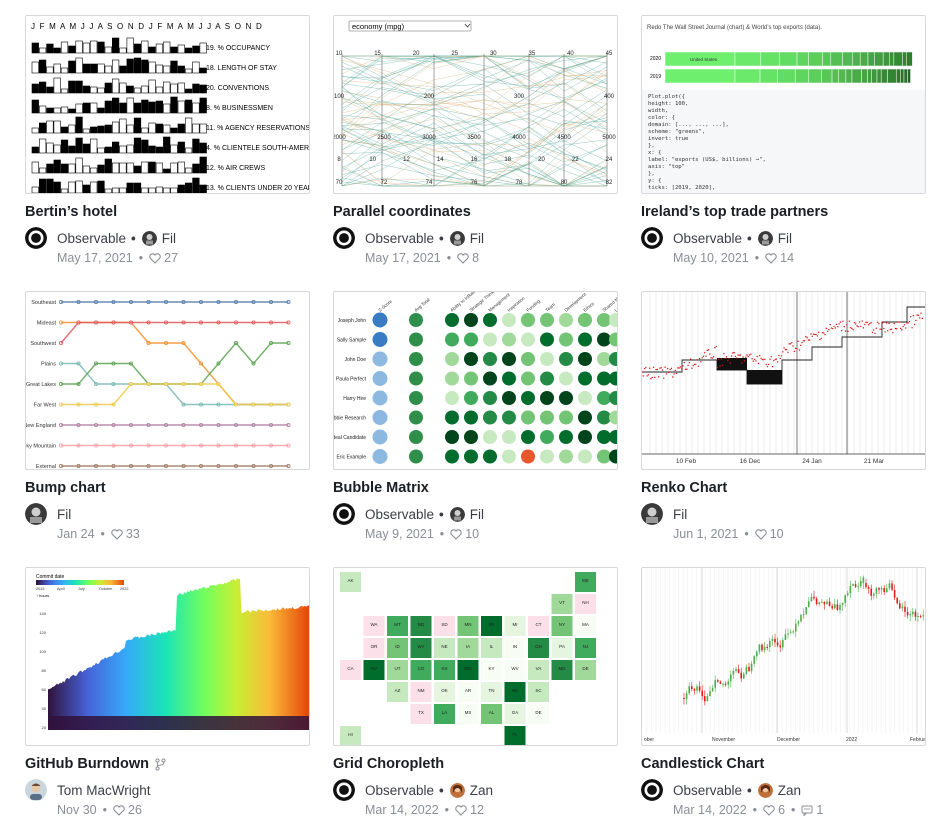  What do you see at coordinates (104, 790) in the screenshot?
I see `author-name: Tom MacWright` at bounding box center [104, 790].